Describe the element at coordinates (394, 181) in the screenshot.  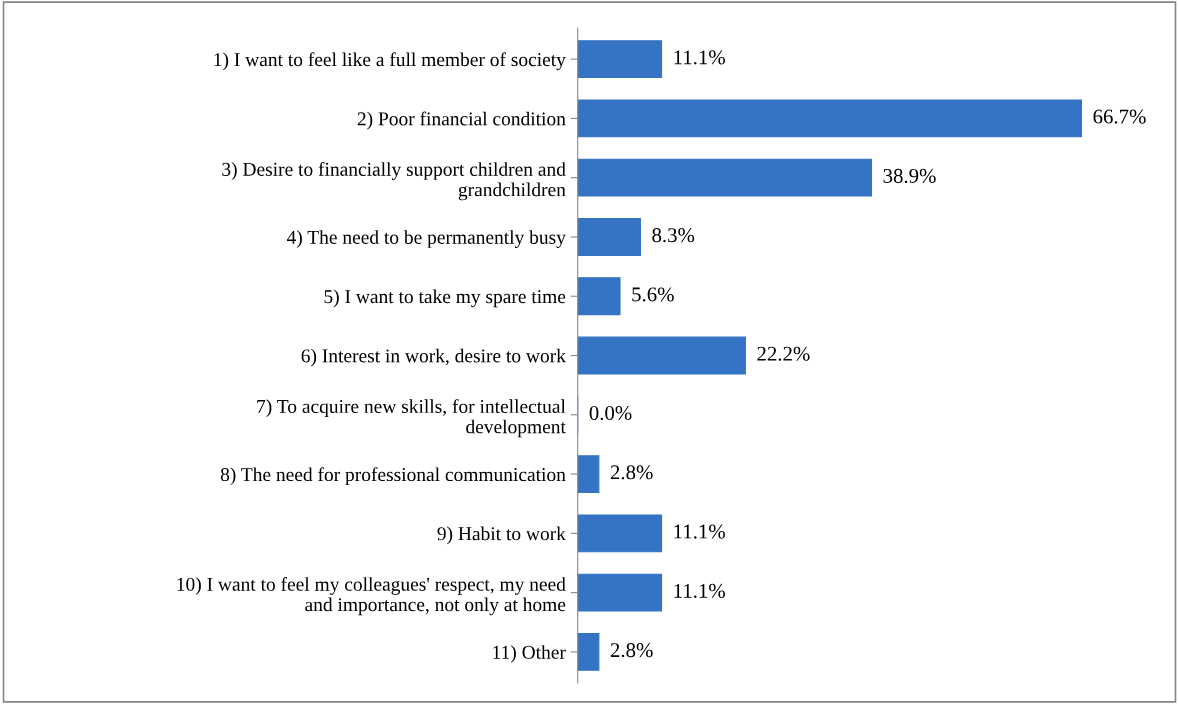
I see `y-tick-label: 3) Desire to financially support children and grandchildren` at that location.